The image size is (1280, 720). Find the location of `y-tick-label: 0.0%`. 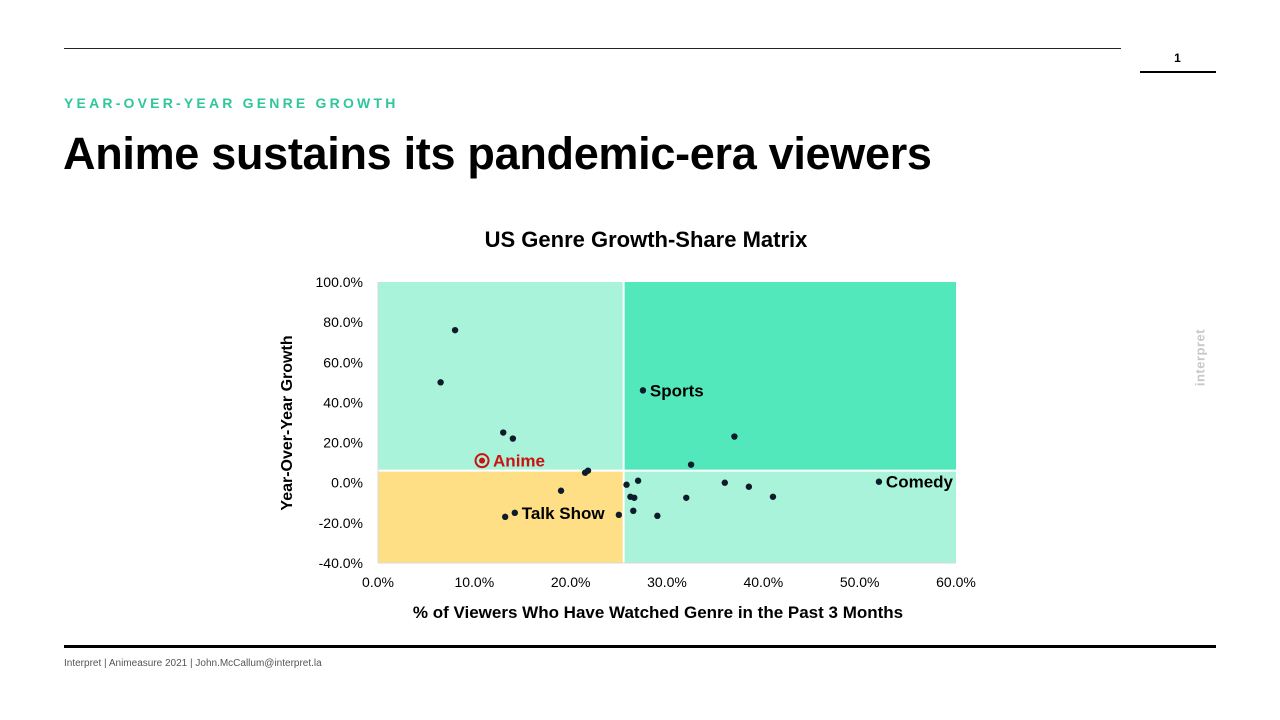

y-tick-label: 0.0% is located at coordinates (347, 483).